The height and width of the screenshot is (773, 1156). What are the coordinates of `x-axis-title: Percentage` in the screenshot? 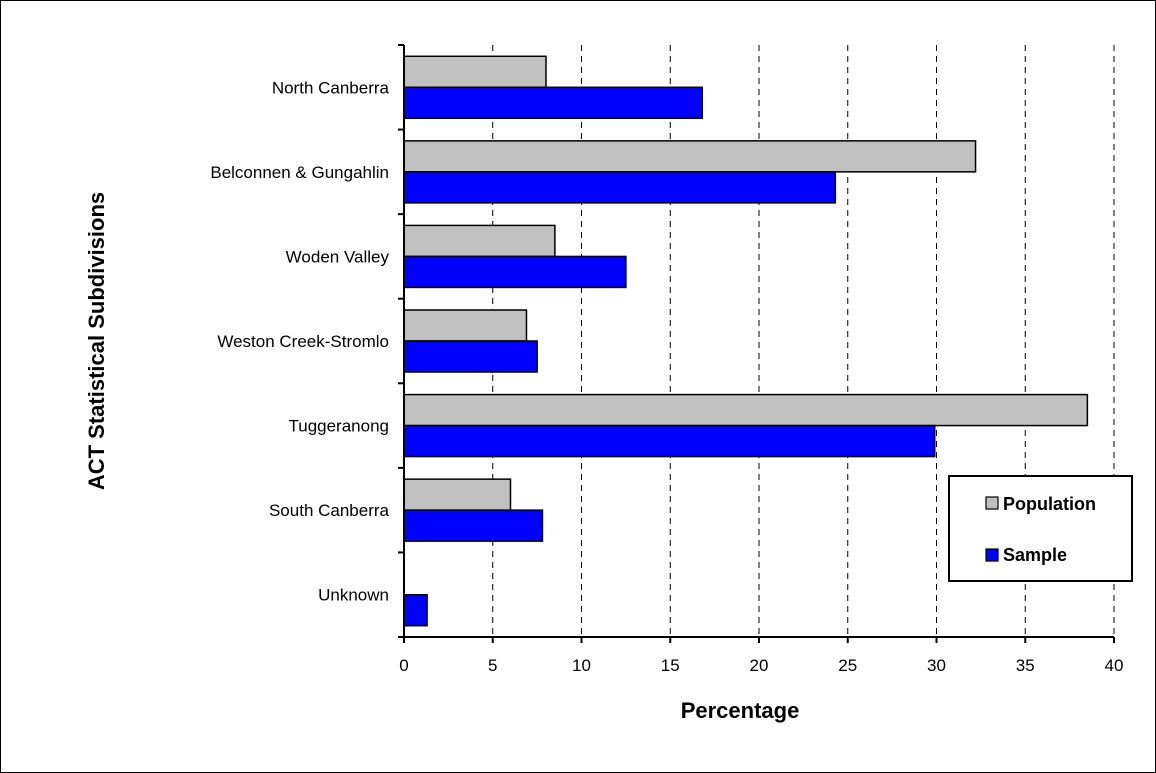 It's located at (740, 710).